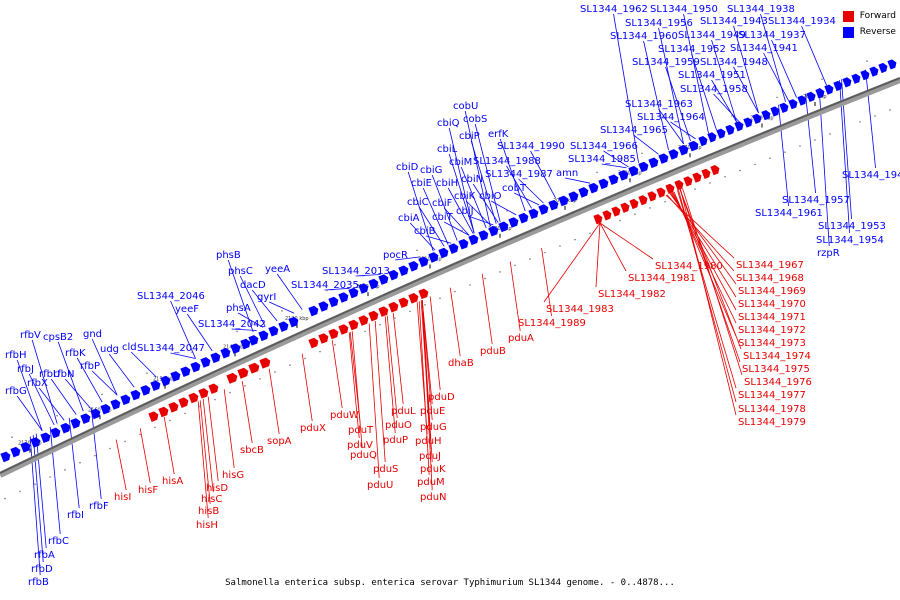  Describe the element at coordinates (75, 353) in the screenshot. I see `reverse-gene-label: rfbK` at that location.